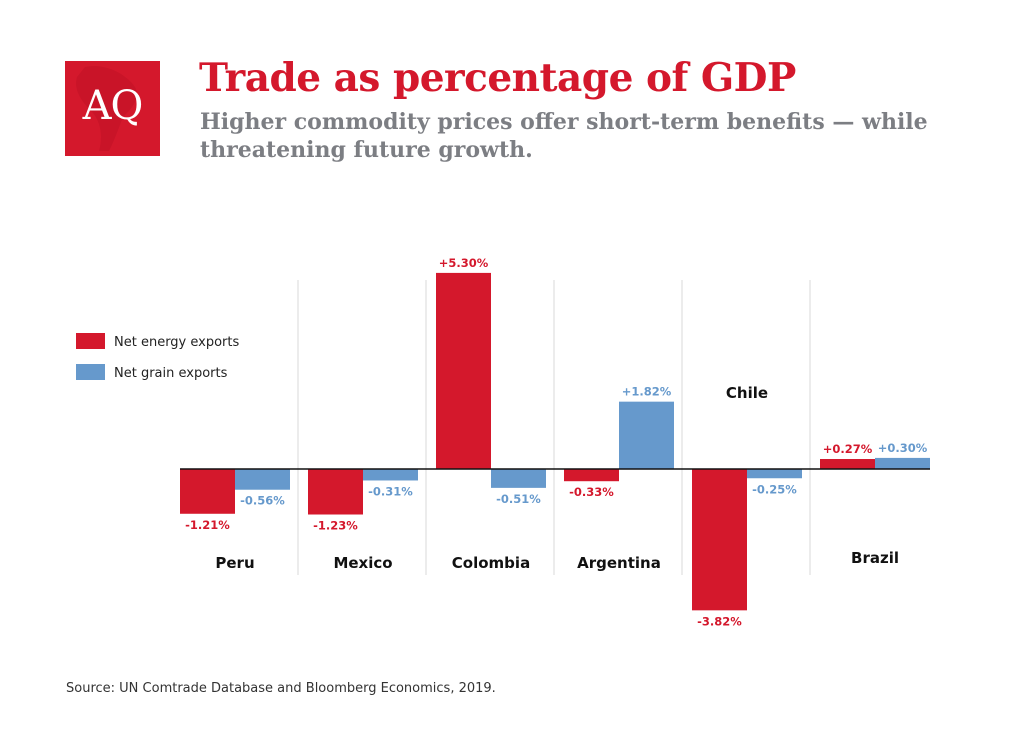 This screenshot has height=731, width=1024. What do you see at coordinates (262, 501) in the screenshot?
I see `data-label-net-grain-exports-peru: -0.56%` at bounding box center [262, 501].